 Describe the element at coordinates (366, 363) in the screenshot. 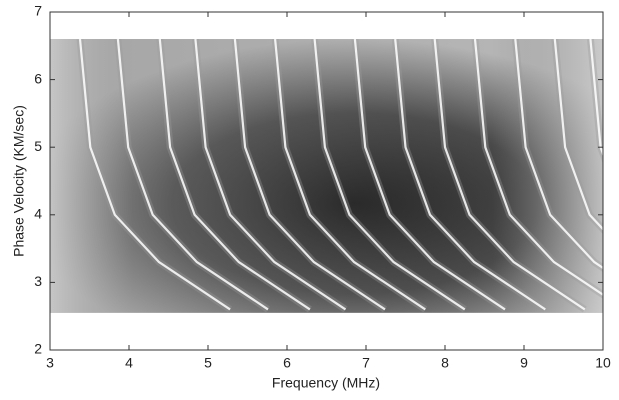

I see `x-tick-label: 7` at that location.